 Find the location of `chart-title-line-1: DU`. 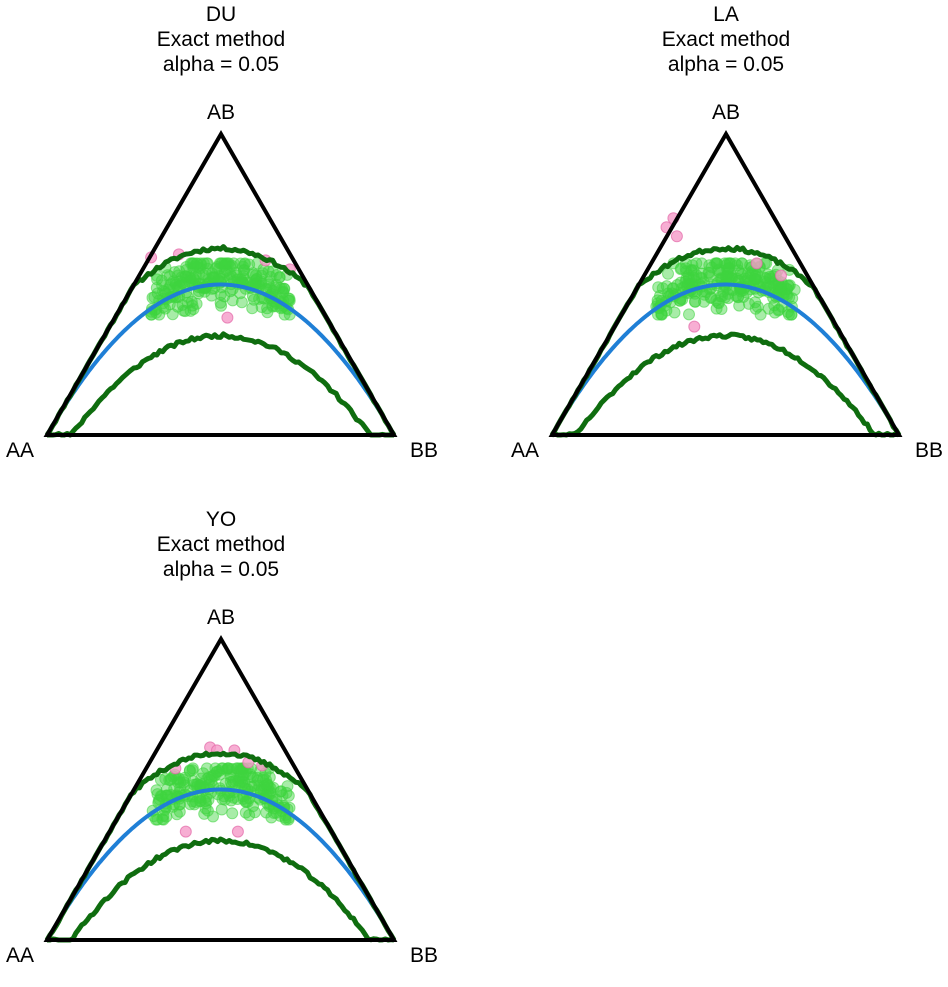

chart-title-line-1: DU is located at coordinates (221, 14).